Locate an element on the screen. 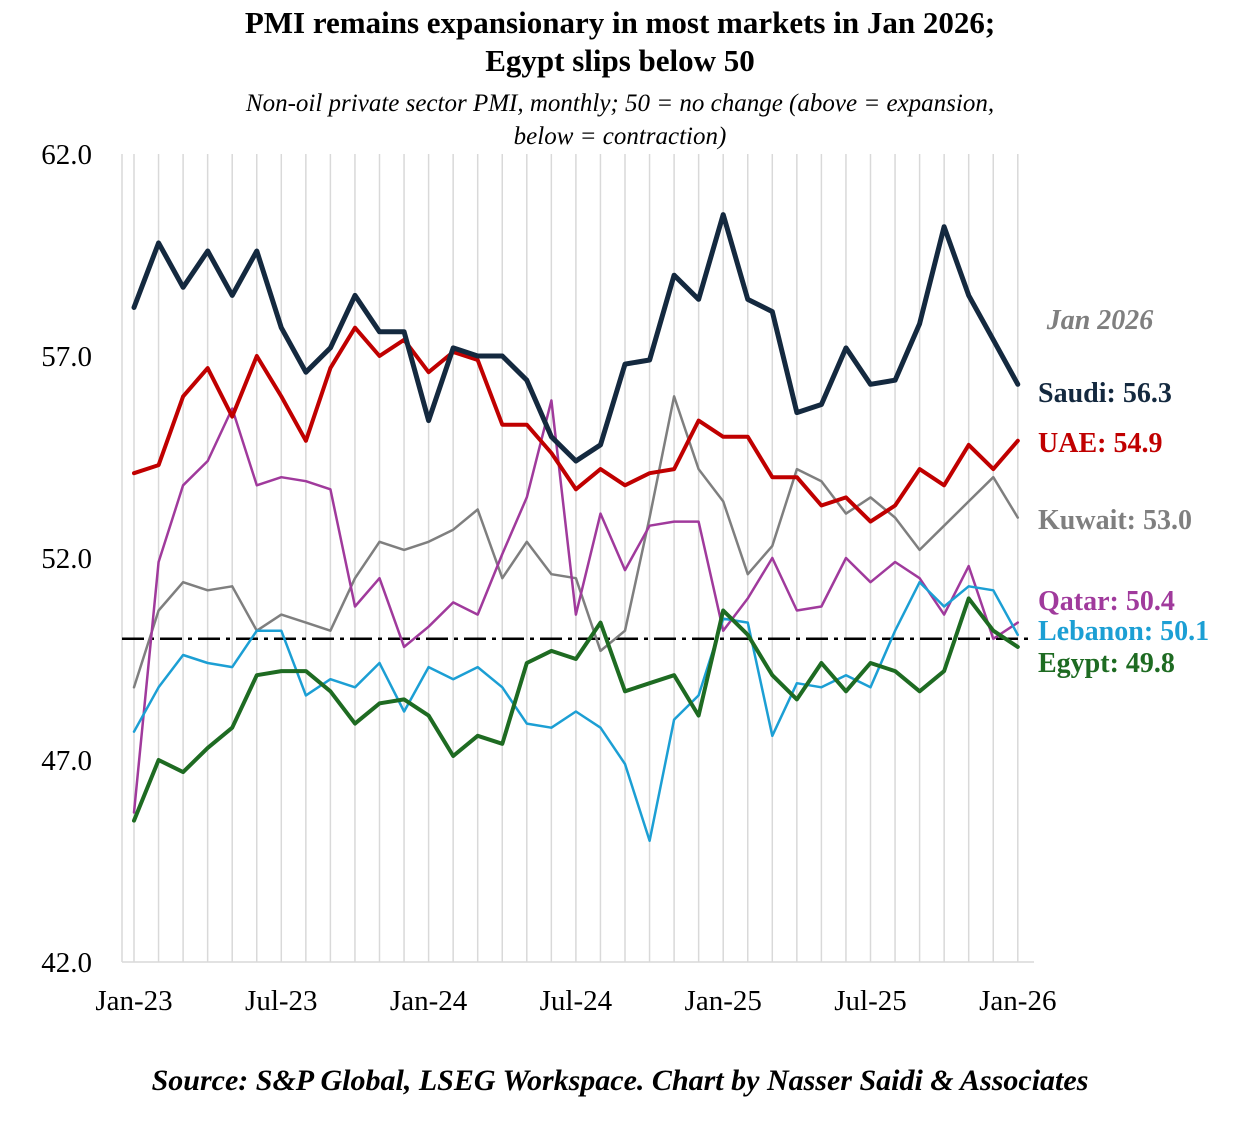  series-line-uae is located at coordinates (576, 424).